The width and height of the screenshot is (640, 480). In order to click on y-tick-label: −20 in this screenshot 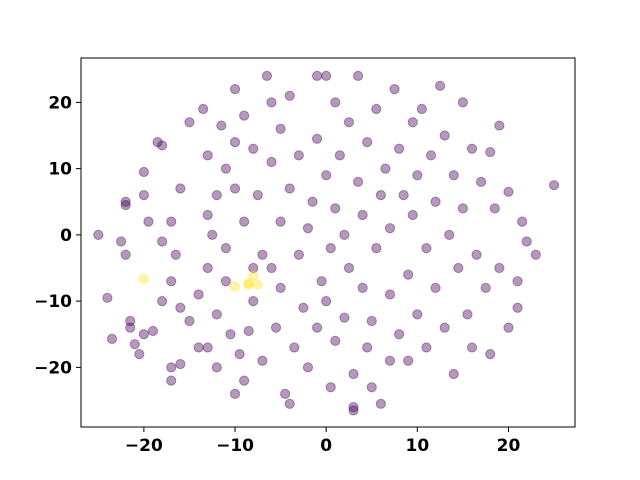, I will do `click(53, 368)`.